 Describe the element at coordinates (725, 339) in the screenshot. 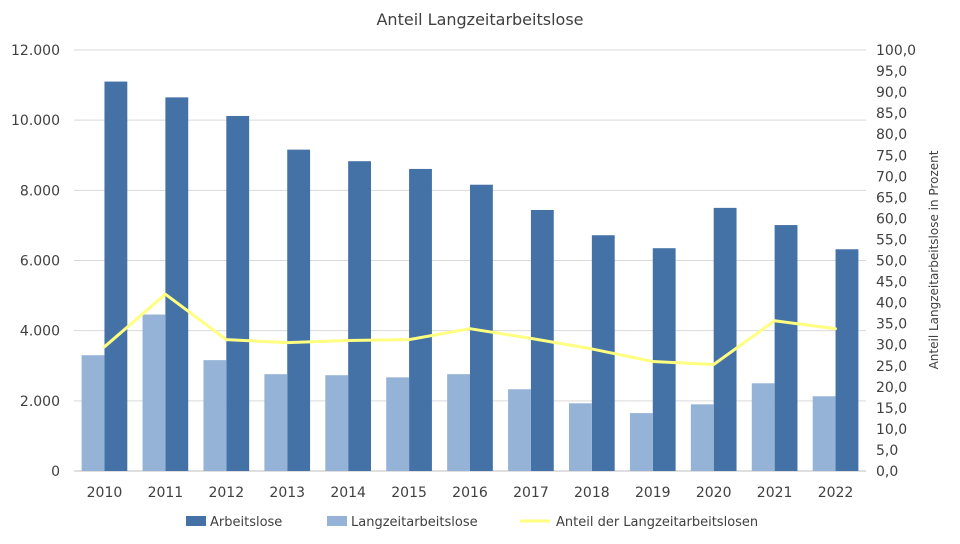

I see `bar-arbeitslose-2020` at that location.